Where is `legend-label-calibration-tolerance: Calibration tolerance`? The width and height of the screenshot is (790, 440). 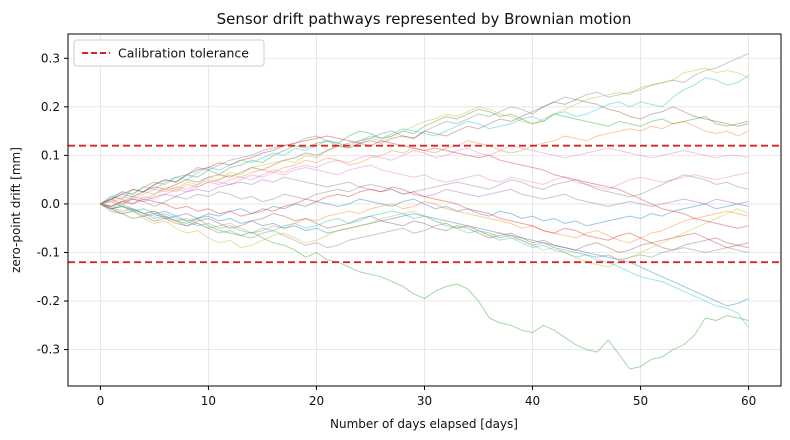
legend-label-calibration-tolerance: Calibration tolerance is located at coordinates (183, 53).